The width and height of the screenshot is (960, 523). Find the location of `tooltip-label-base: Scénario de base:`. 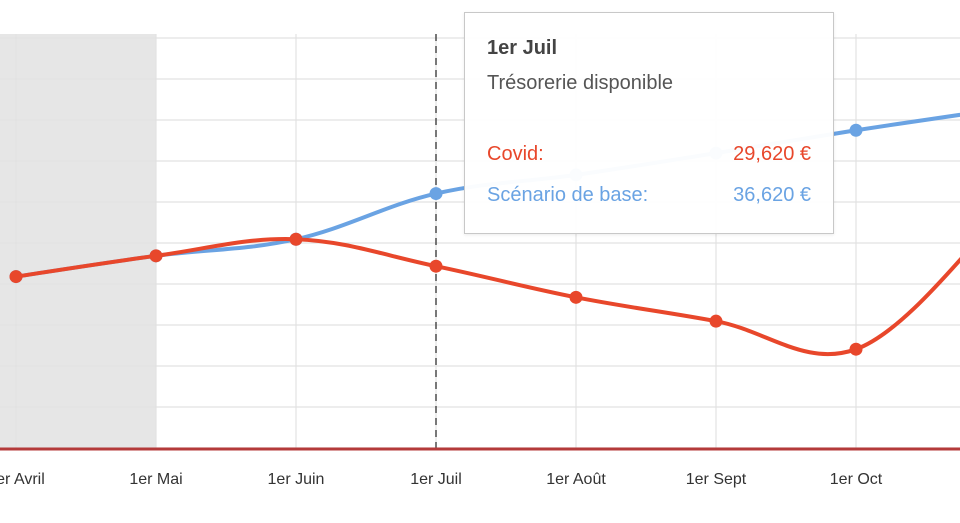

tooltip-label-base: Scénario de base: is located at coordinates (568, 195).